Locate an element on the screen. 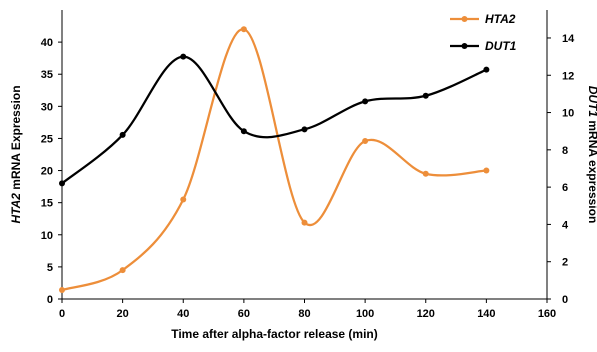  left-y-tick-label: 10 is located at coordinates (47, 236).